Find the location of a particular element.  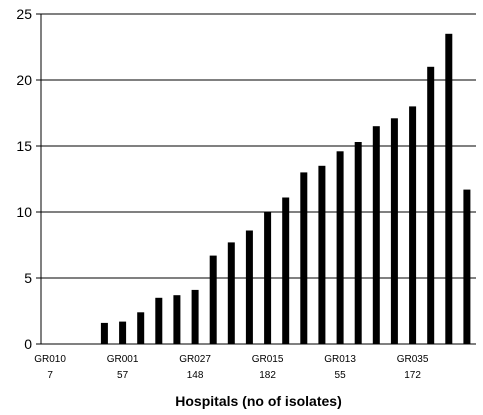

x-category-isolates: 55 is located at coordinates (341, 375).